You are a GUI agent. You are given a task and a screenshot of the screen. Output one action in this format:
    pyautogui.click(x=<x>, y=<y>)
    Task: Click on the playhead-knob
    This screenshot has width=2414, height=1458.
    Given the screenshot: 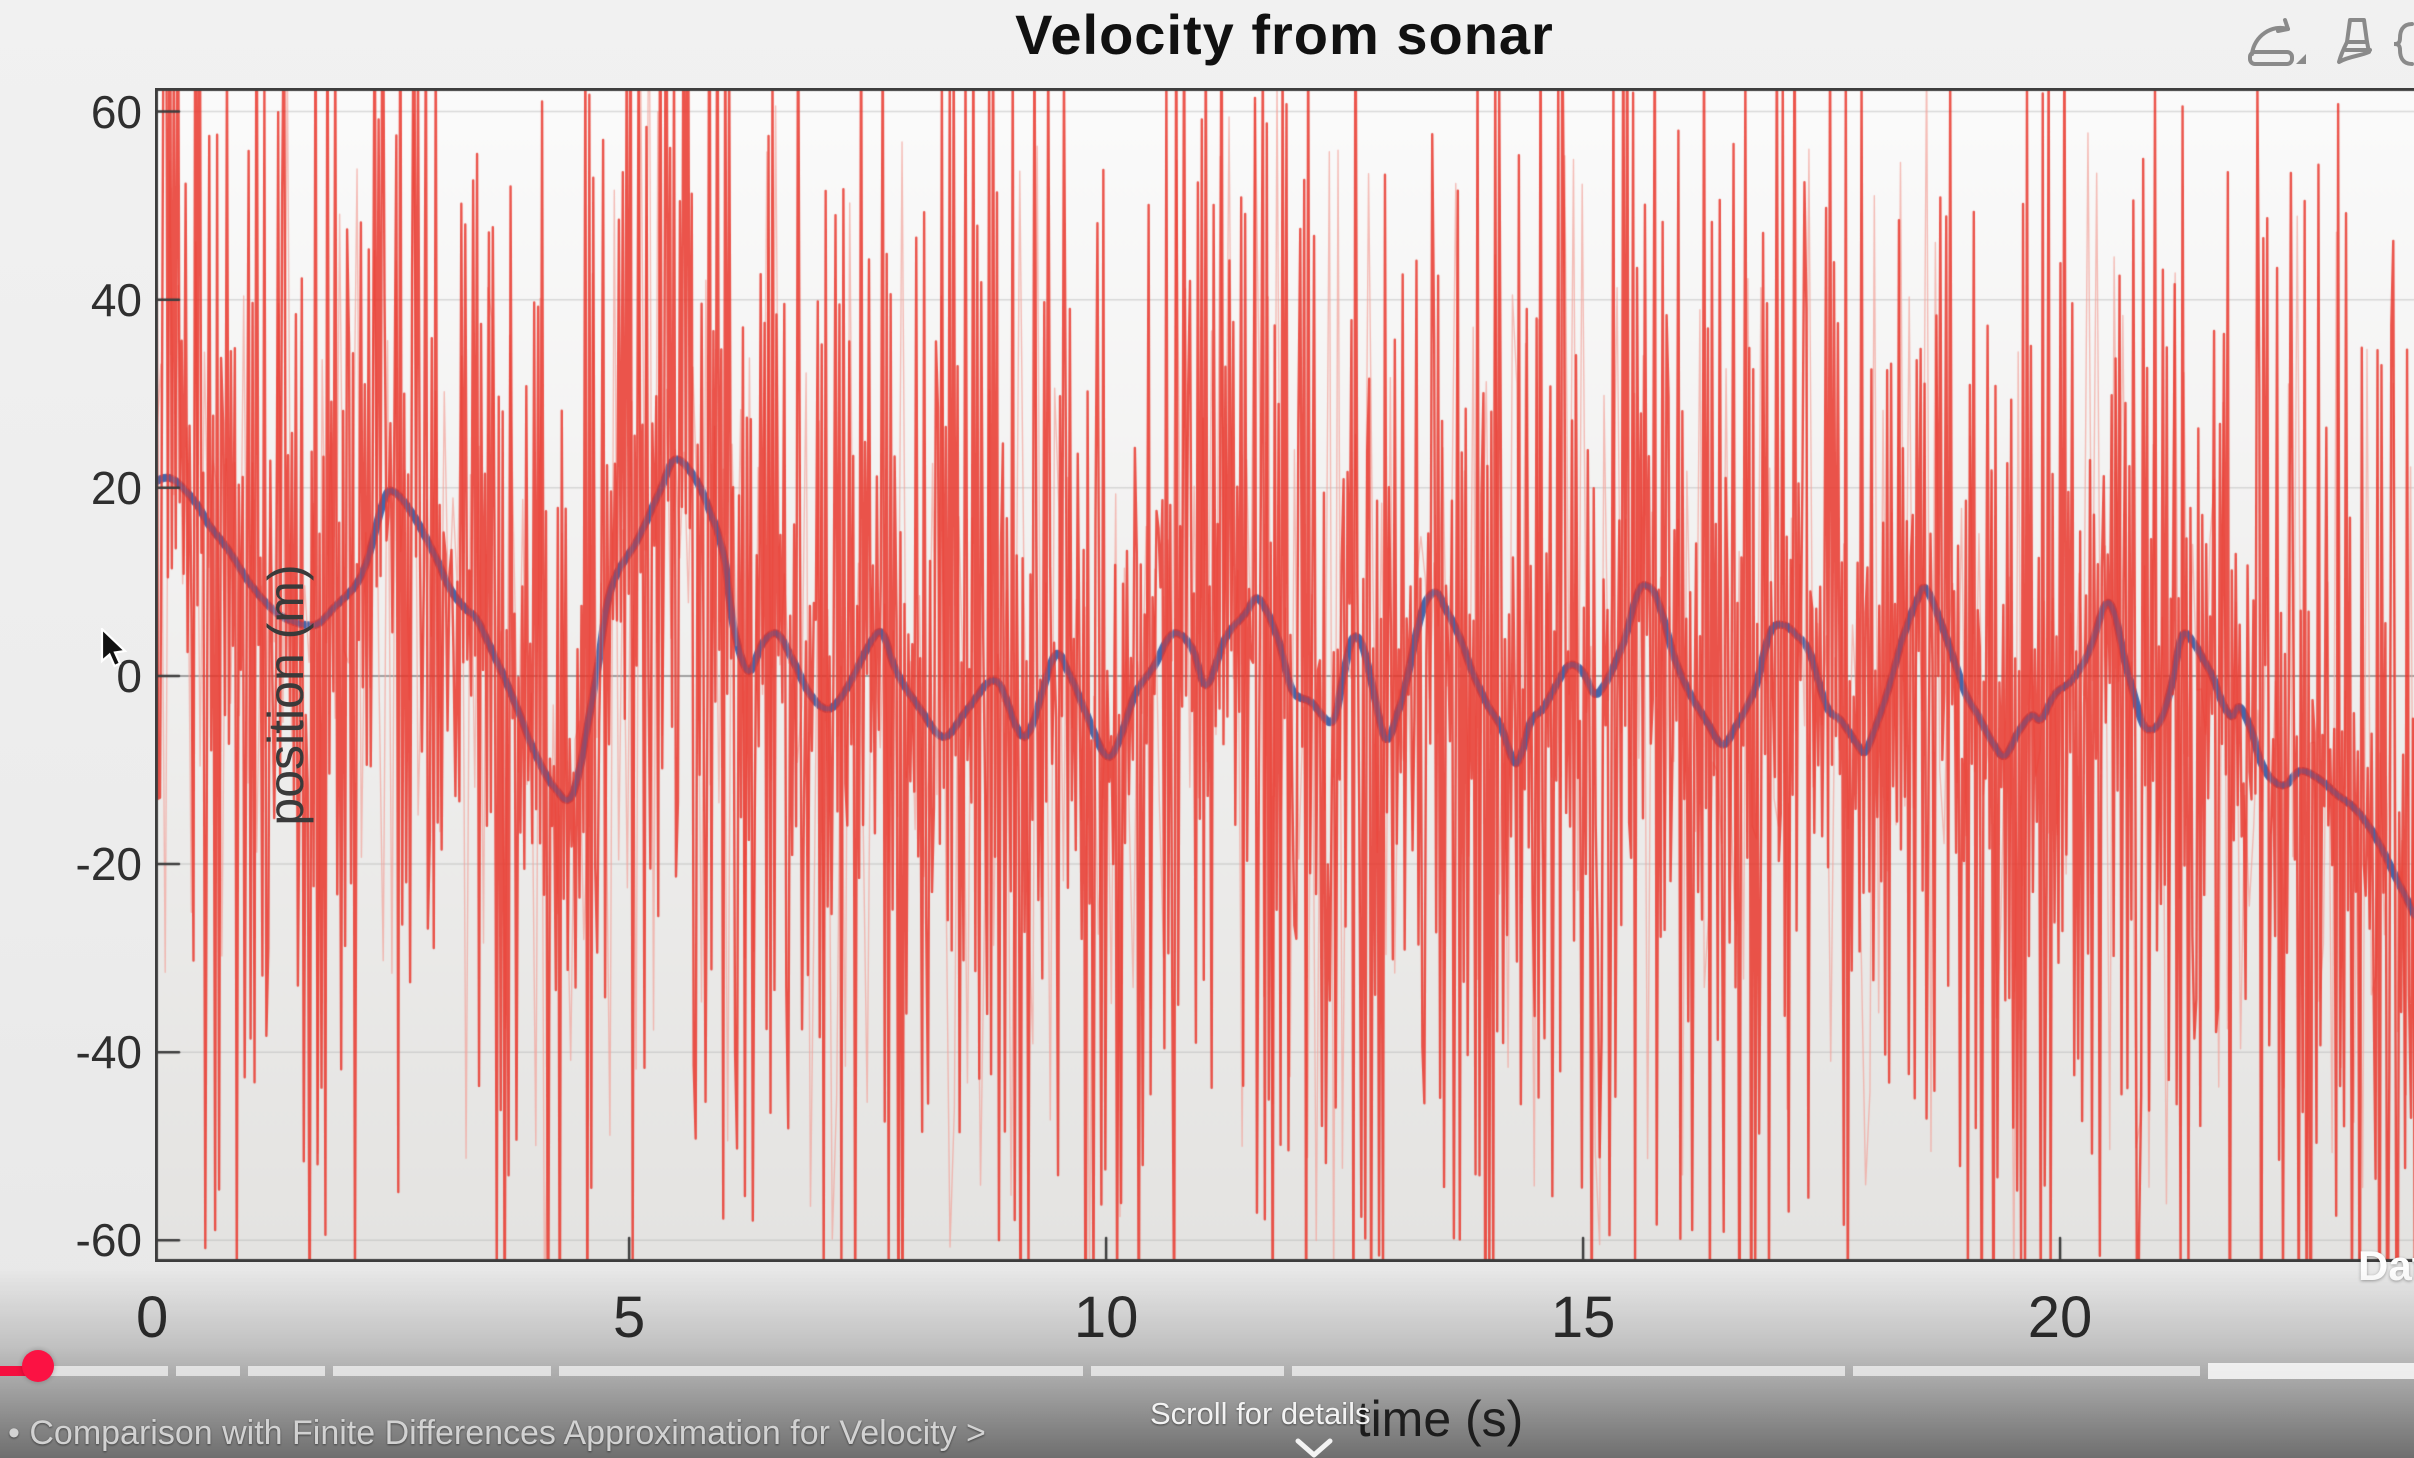 What is the action you would take?
    pyautogui.click(x=38, y=1366)
    